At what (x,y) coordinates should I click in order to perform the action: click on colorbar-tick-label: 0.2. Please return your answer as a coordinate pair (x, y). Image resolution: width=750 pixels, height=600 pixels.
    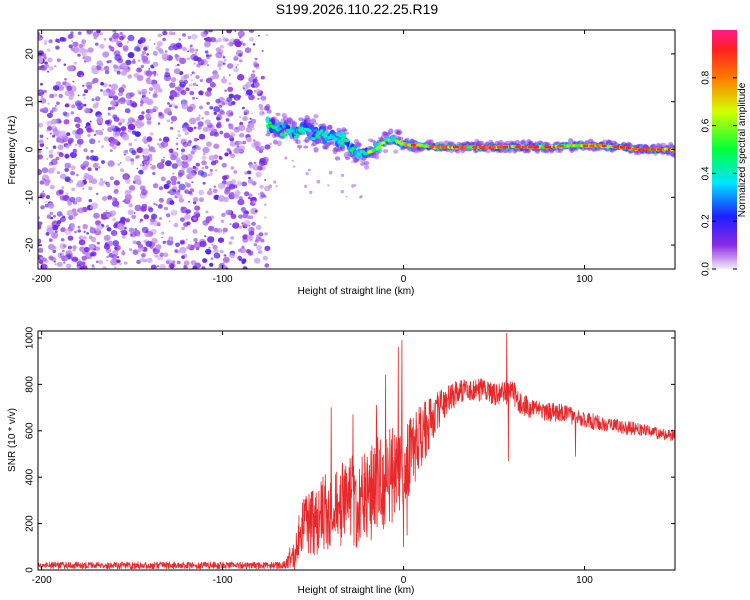
    Looking at the image, I should click on (706, 221).